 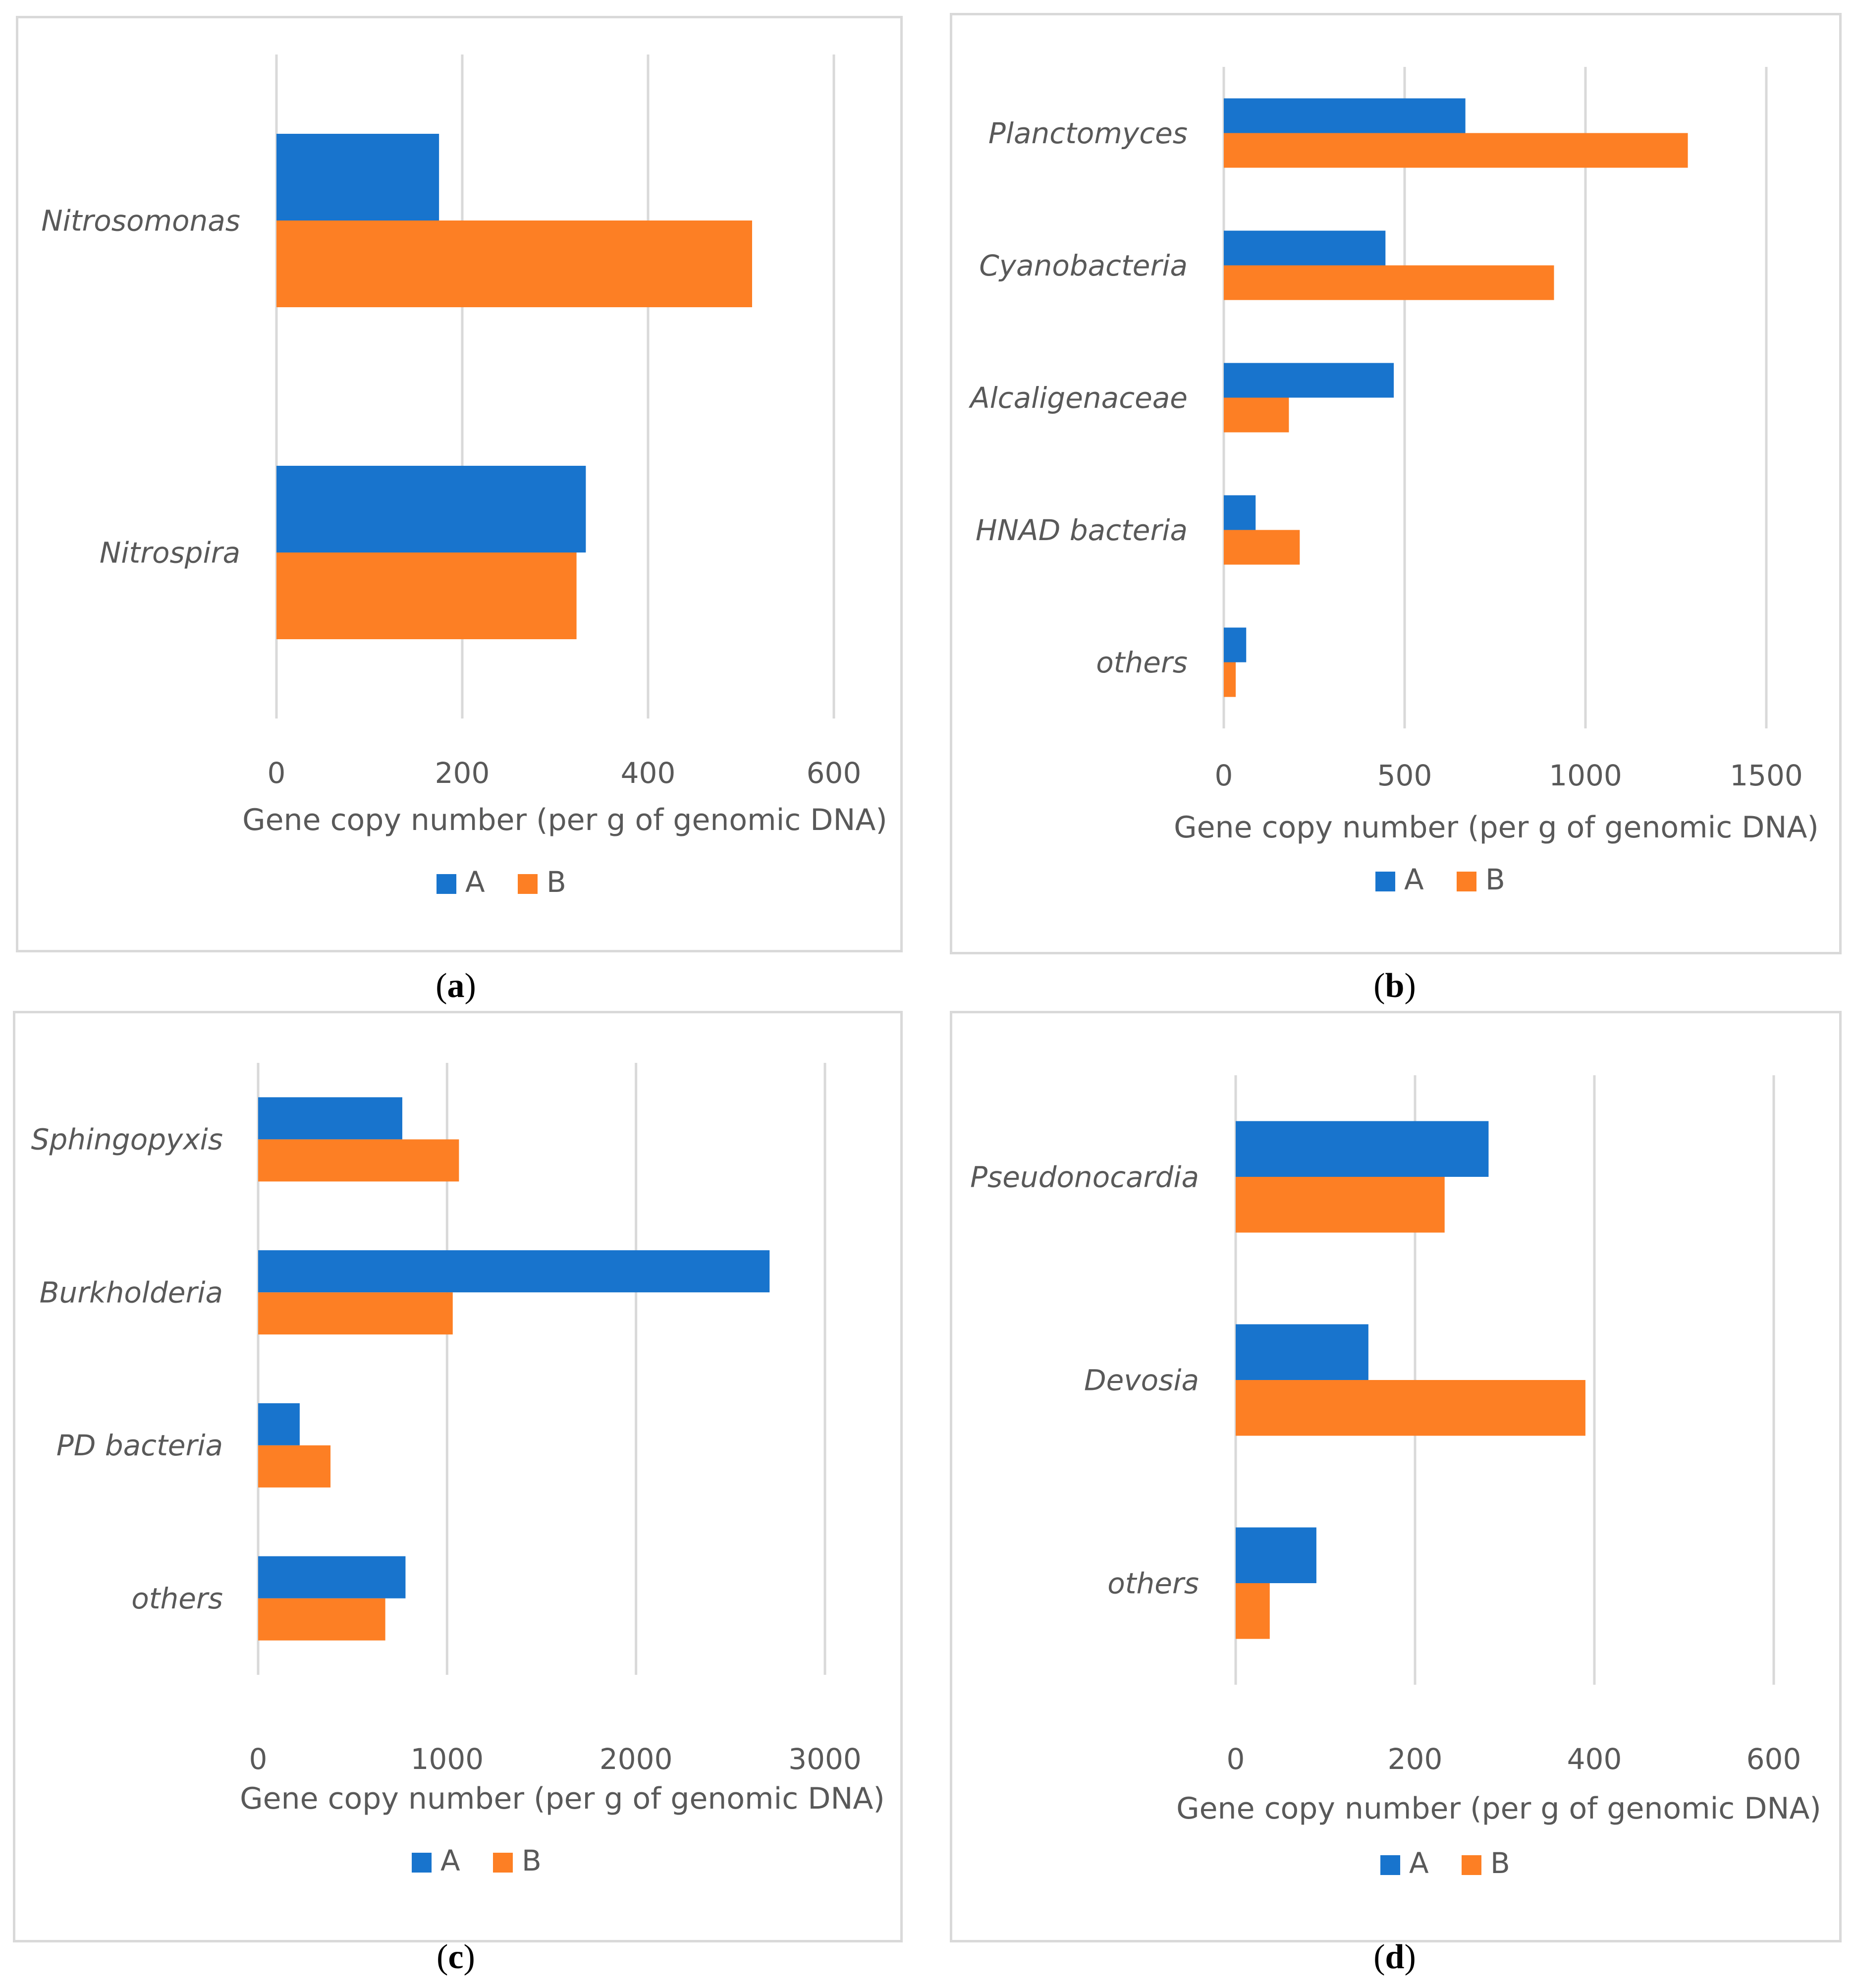 What do you see at coordinates (170, 552) in the screenshot?
I see `category-label-a-1: Nitrospira` at bounding box center [170, 552].